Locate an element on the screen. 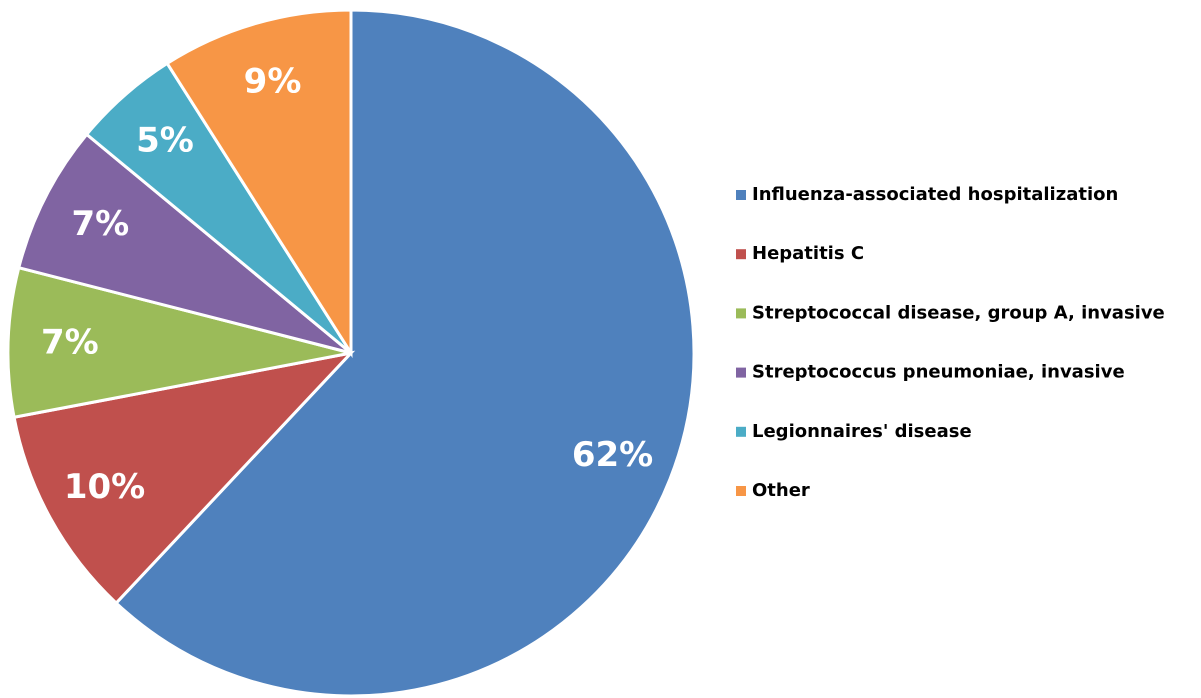 The image size is (1201, 698). slice-label: 62% is located at coordinates (612, 455).